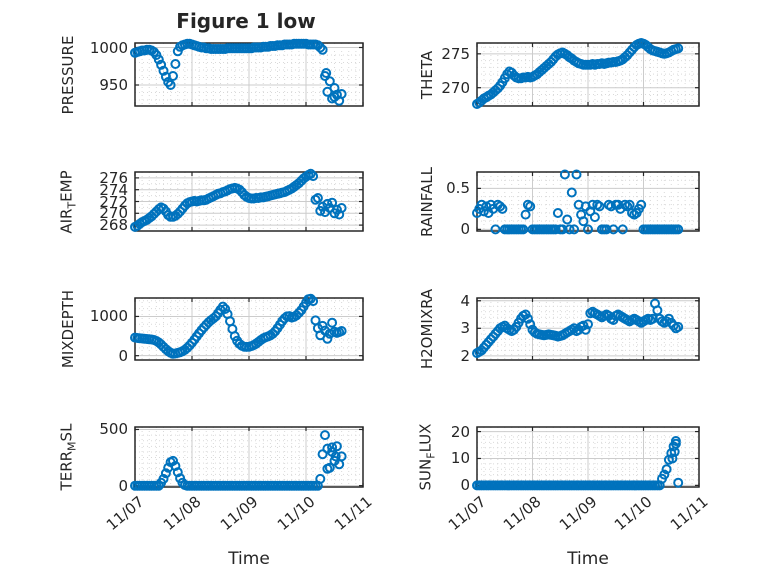 The image size is (778, 583). Describe the element at coordinates (68, 201) in the screenshot. I see `ylabel-airtemp: AIRTEMP` at that location.